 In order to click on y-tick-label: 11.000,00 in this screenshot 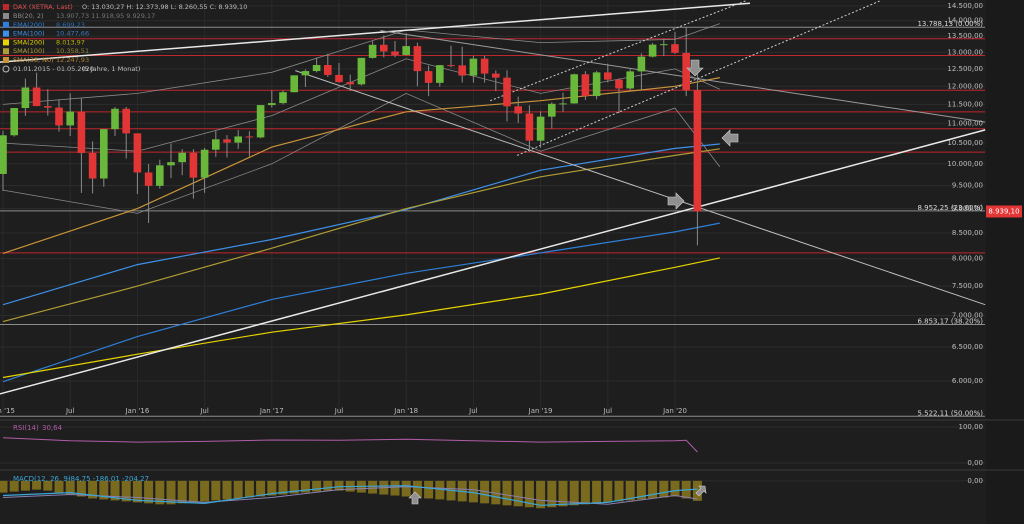, I will do `click(965, 123)`.